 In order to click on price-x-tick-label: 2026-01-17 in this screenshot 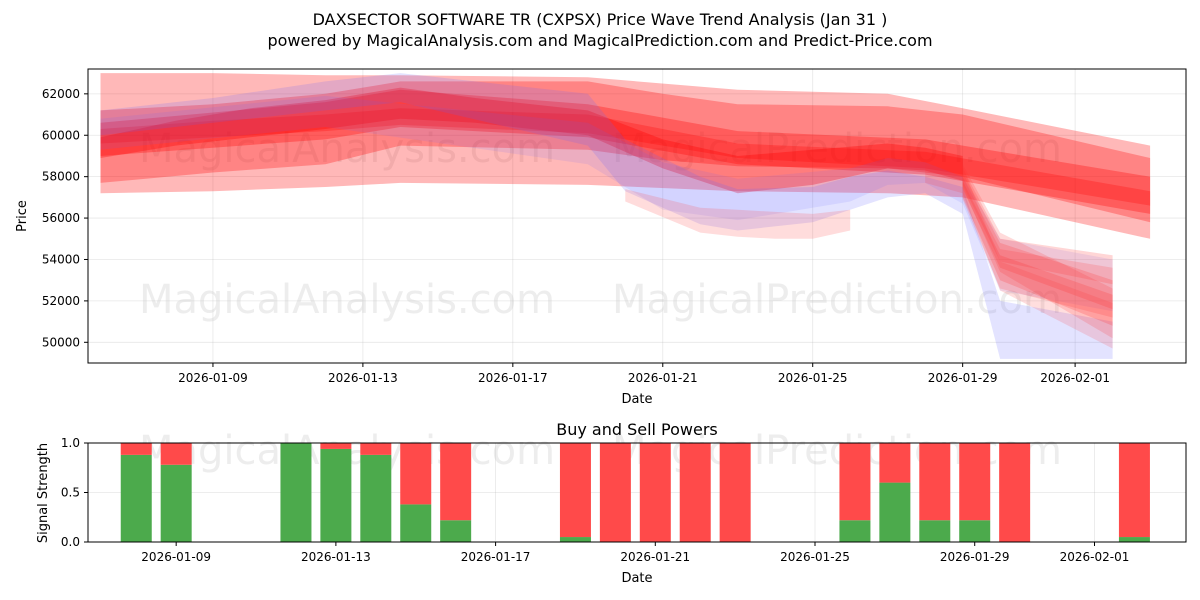, I will do `click(513, 378)`.